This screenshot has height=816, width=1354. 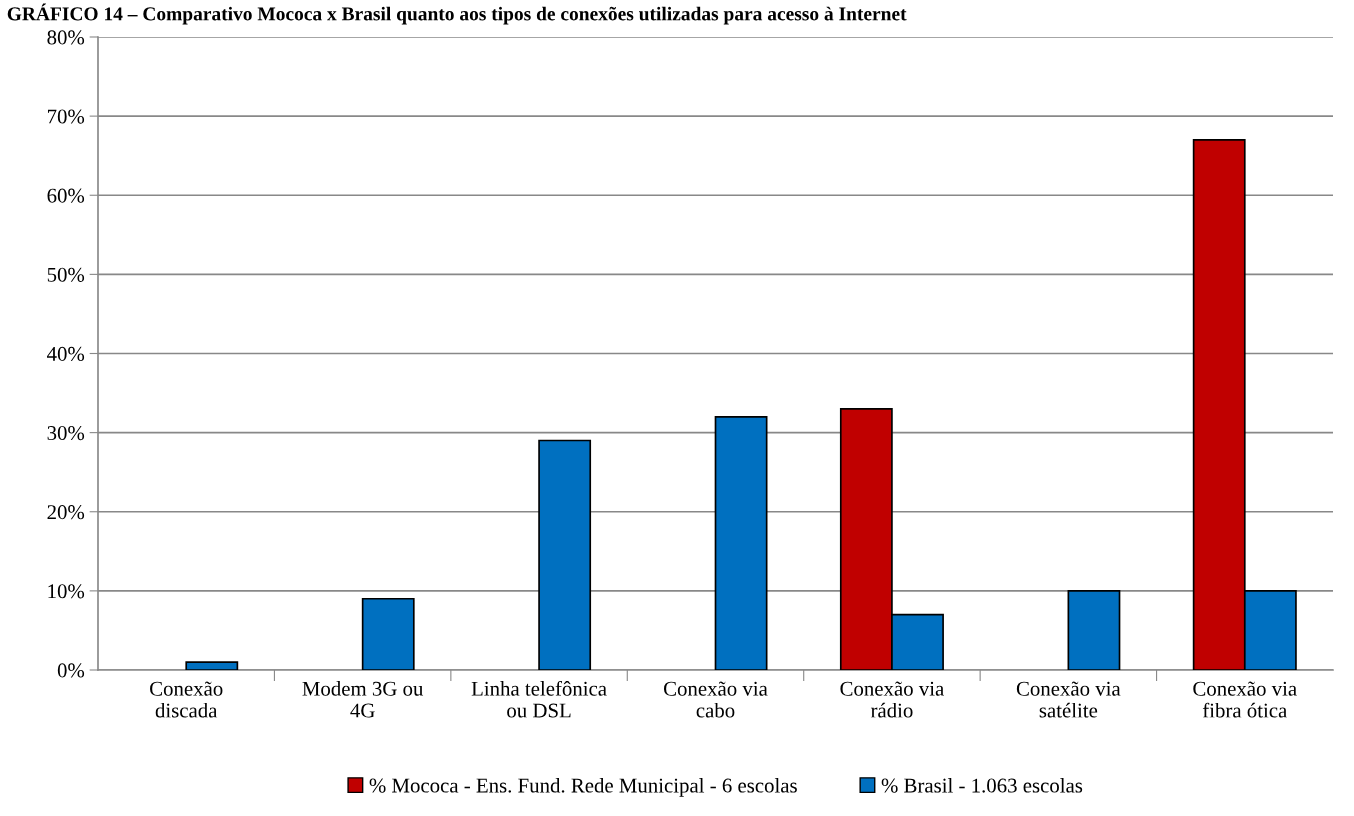 I want to click on y-tick-label: 10%, so click(x=66, y=591).